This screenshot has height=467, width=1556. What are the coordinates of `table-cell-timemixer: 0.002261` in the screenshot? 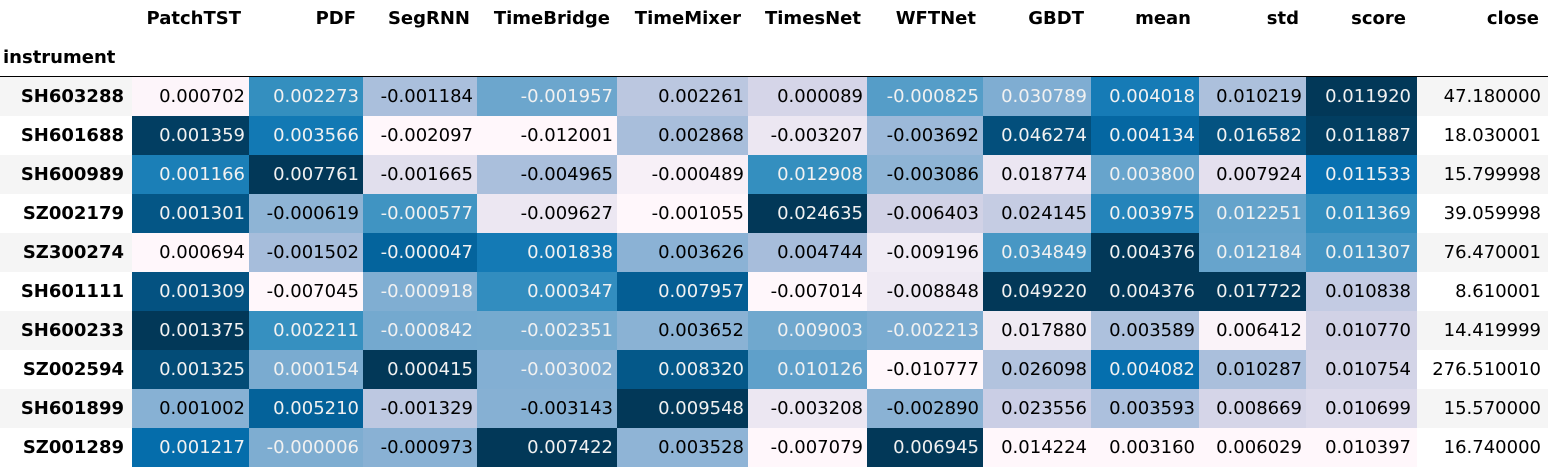 It's located at (683, 96).